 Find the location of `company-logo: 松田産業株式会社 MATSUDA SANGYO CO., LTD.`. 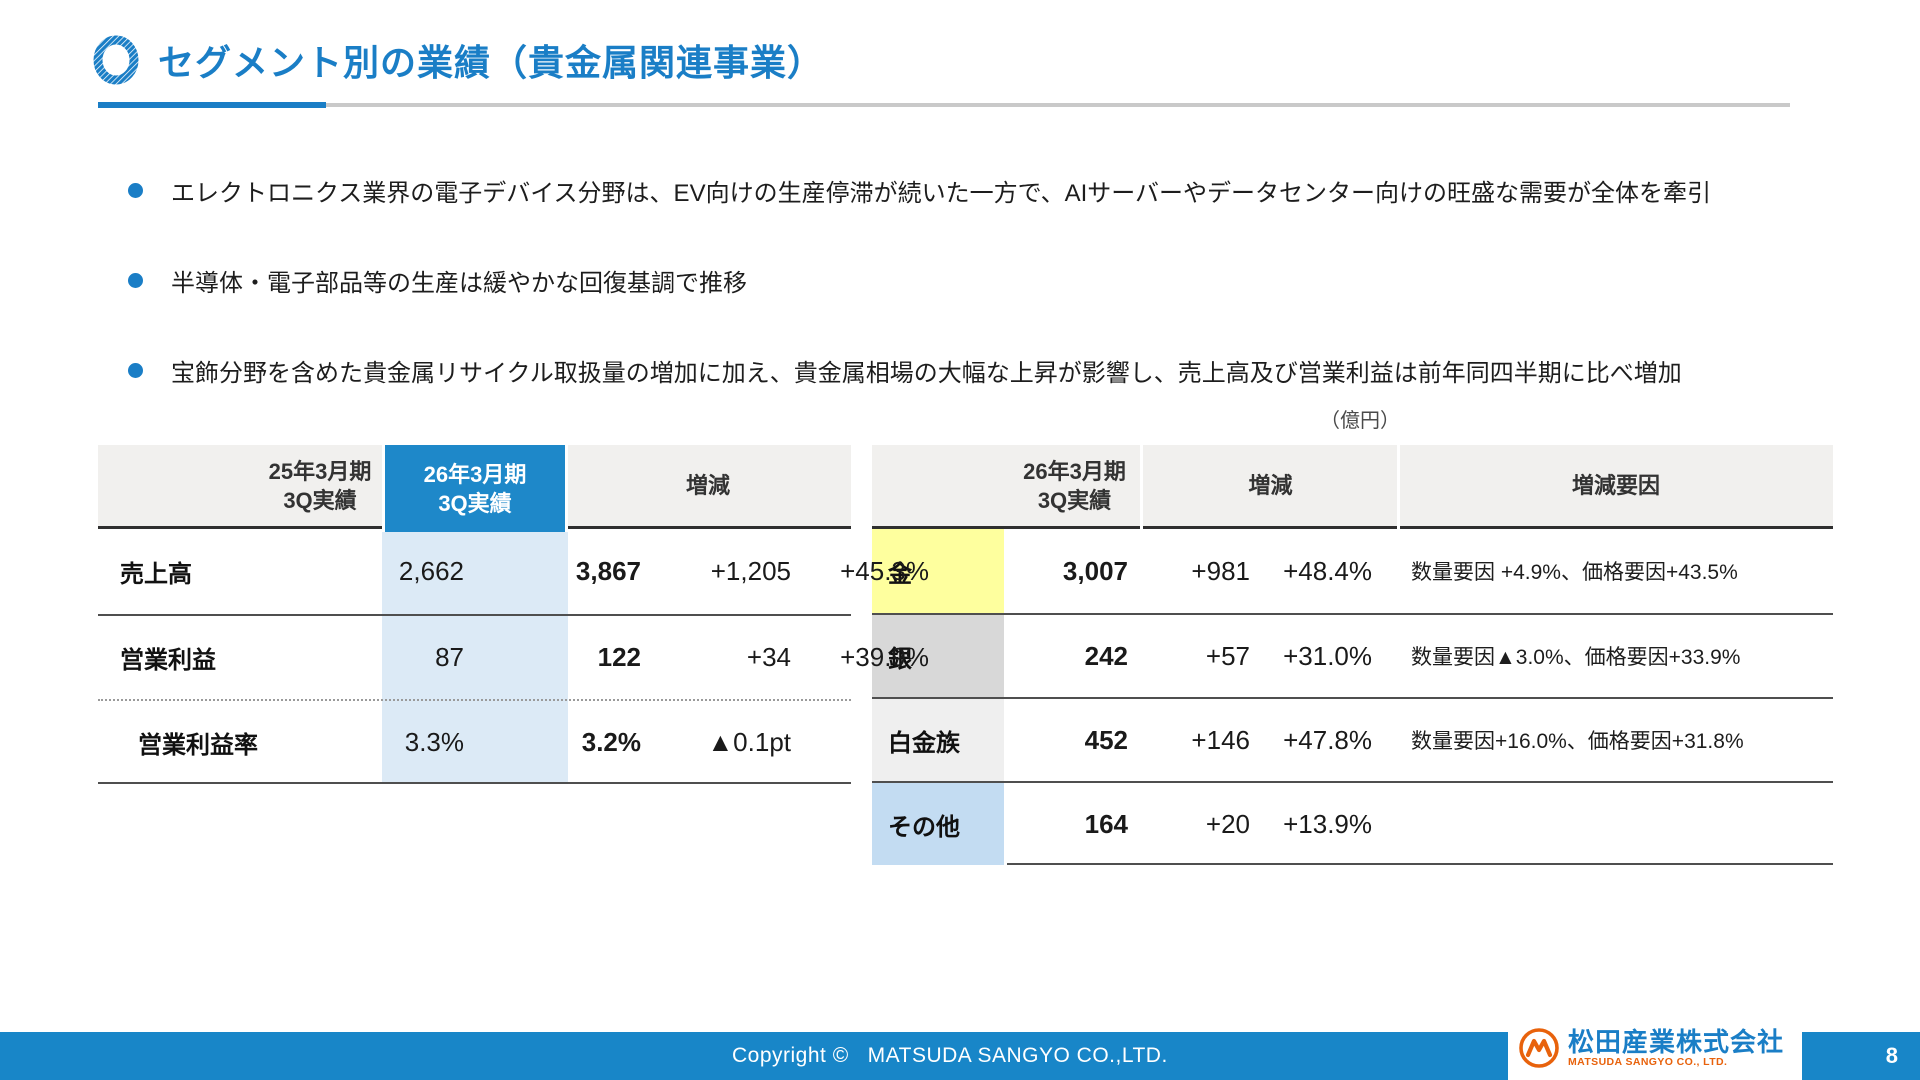

company-logo: 松田産業株式会社 MATSUDA SANGYO CO., LTD. is located at coordinates (1655, 1048).